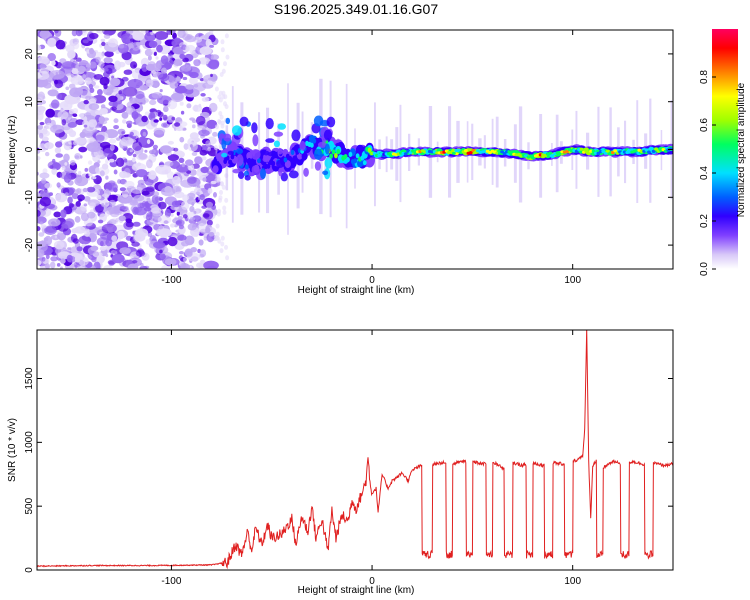  I want to click on y-tick-label: 500, so click(29, 505).